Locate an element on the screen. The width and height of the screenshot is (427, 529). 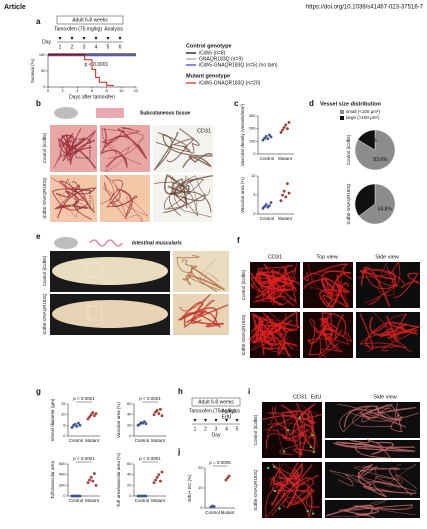
legend-label: small (<100 µm²) is located at coordinates (363, 111).